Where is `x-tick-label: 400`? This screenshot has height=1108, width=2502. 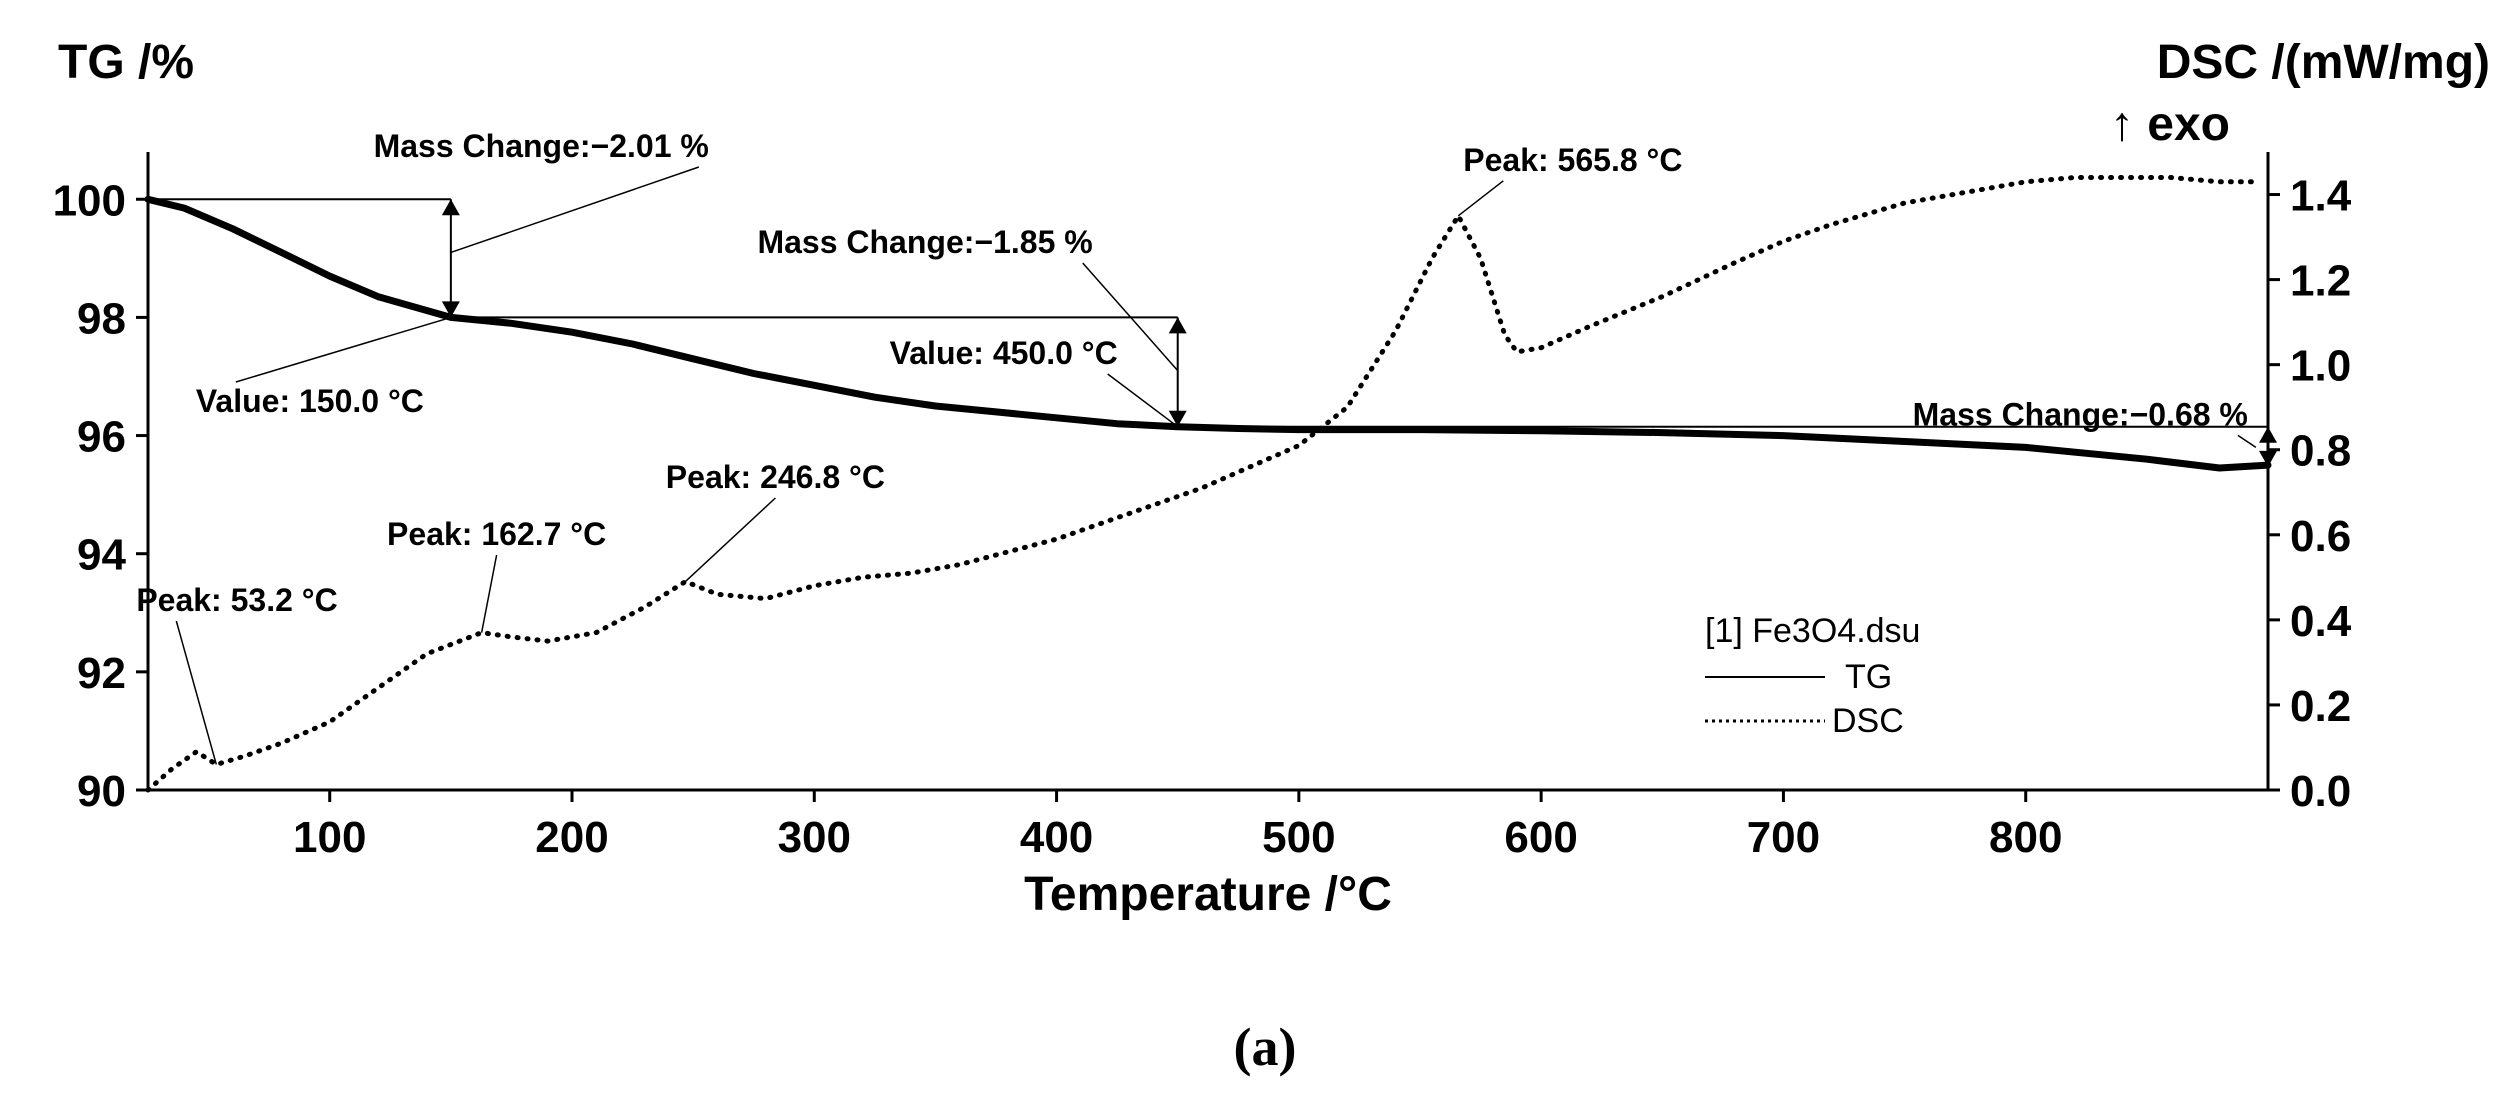
x-tick-label: 400 is located at coordinates (1056, 837).